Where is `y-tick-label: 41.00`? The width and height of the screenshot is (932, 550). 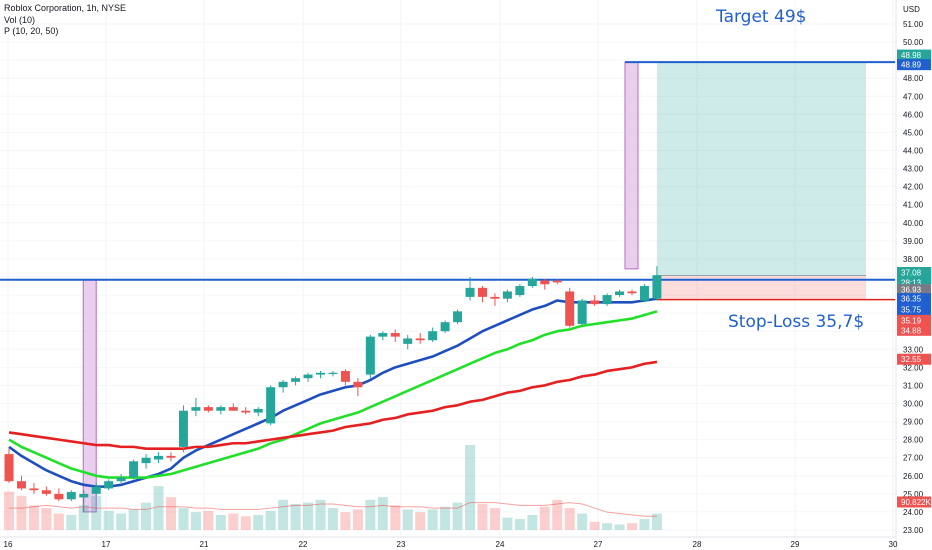 y-tick-label: 41.00 is located at coordinates (913, 205).